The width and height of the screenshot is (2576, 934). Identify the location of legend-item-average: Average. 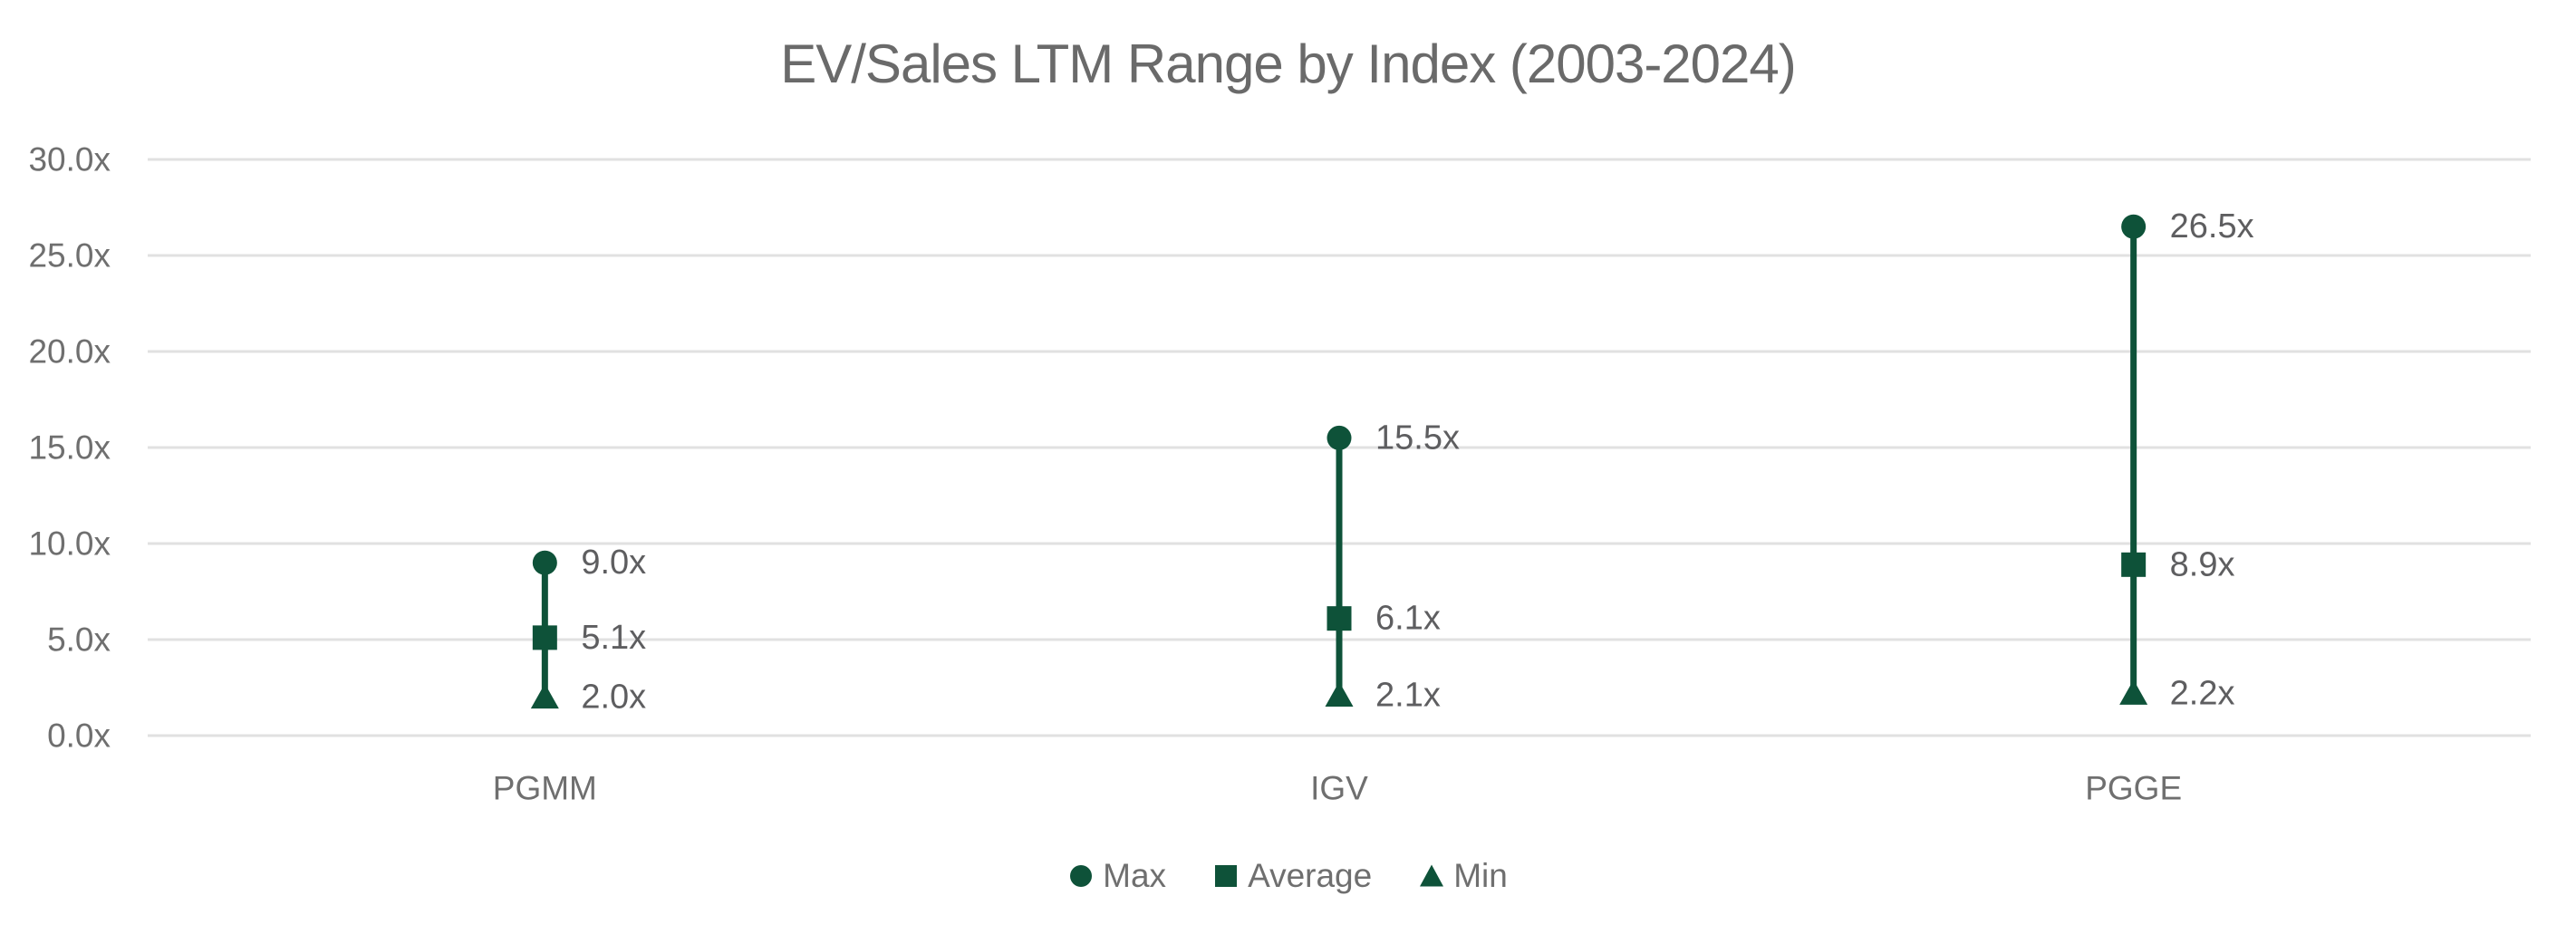
(1292, 876).